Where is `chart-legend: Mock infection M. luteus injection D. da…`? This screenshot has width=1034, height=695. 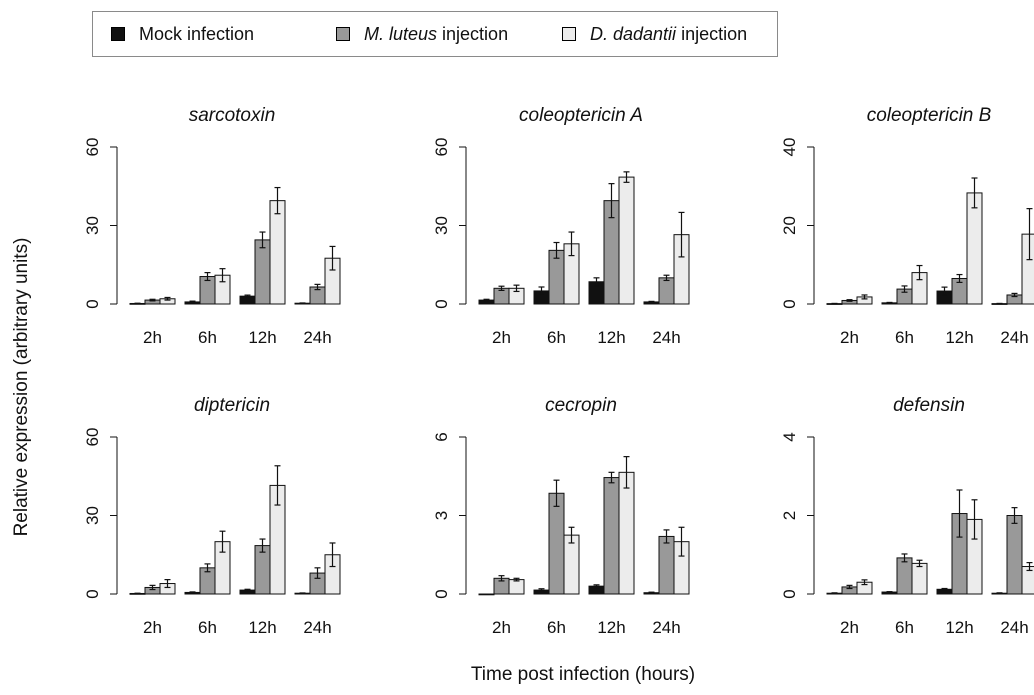
chart-legend: Mock infection M. luteus injection D. da… is located at coordinates (435, 34).